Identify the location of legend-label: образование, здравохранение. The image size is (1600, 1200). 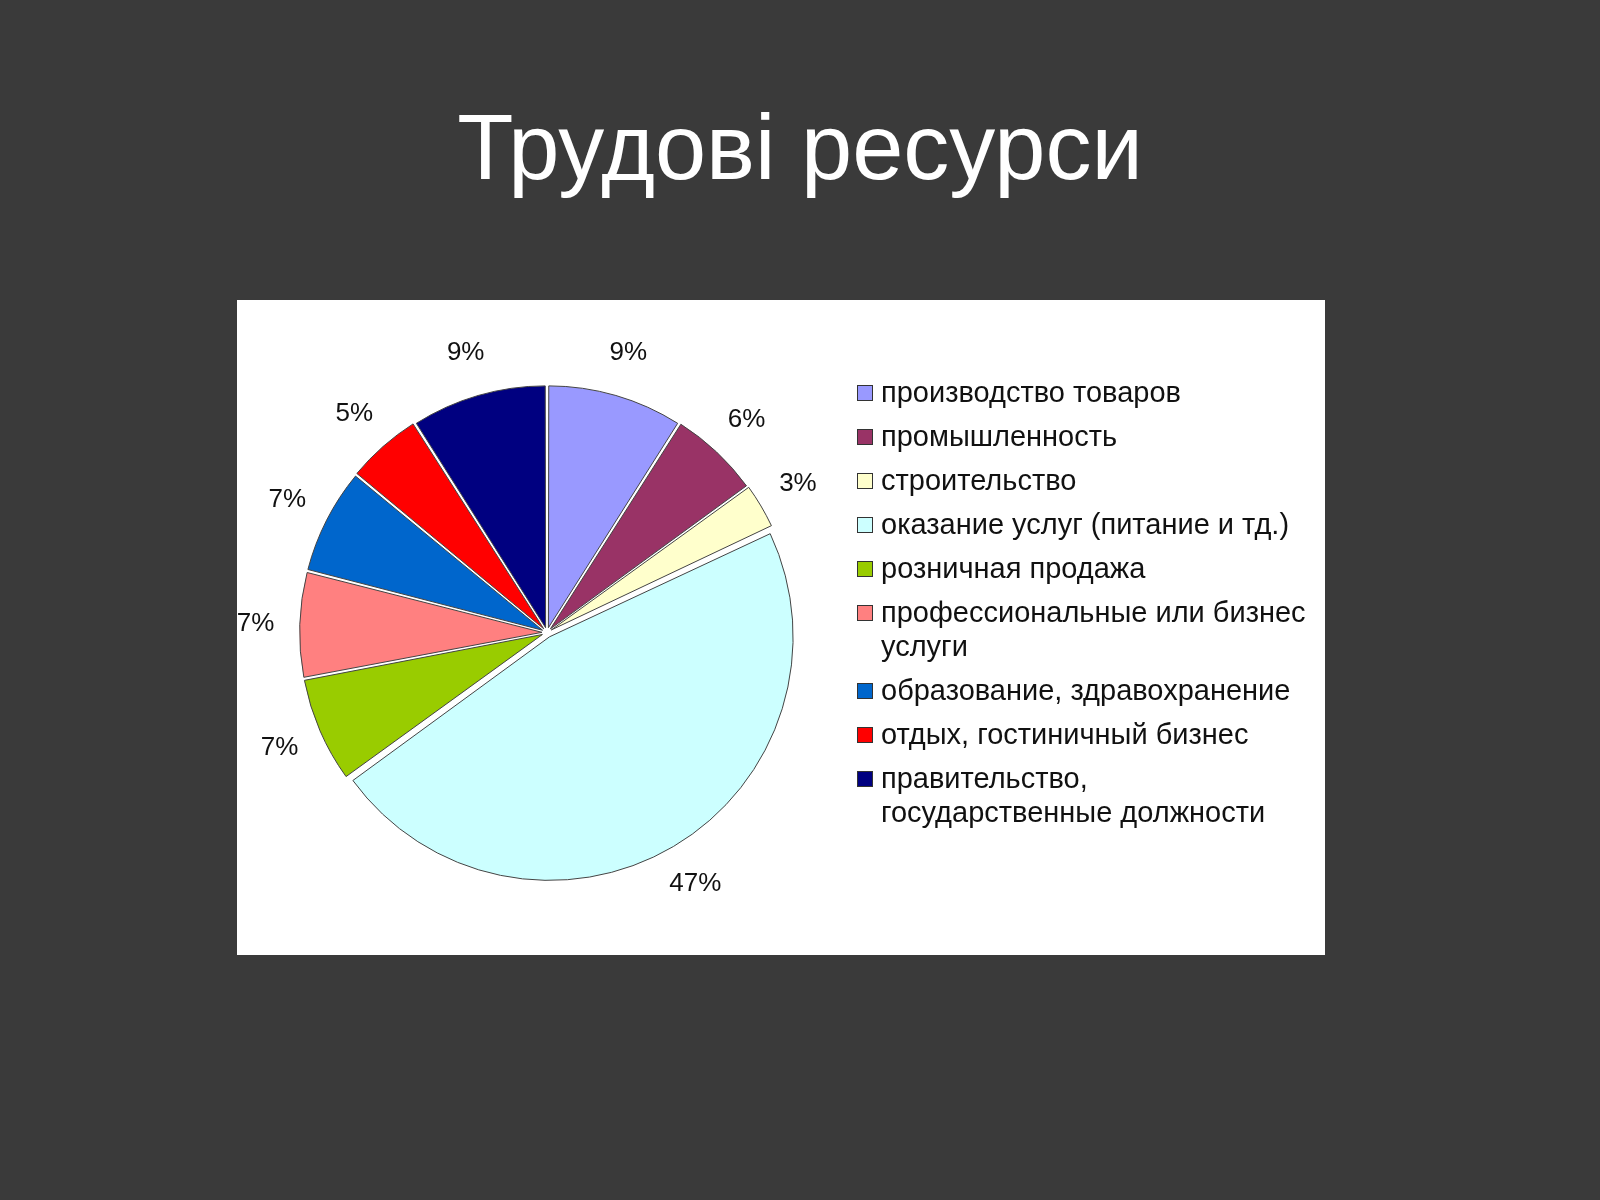
(1086, 690).